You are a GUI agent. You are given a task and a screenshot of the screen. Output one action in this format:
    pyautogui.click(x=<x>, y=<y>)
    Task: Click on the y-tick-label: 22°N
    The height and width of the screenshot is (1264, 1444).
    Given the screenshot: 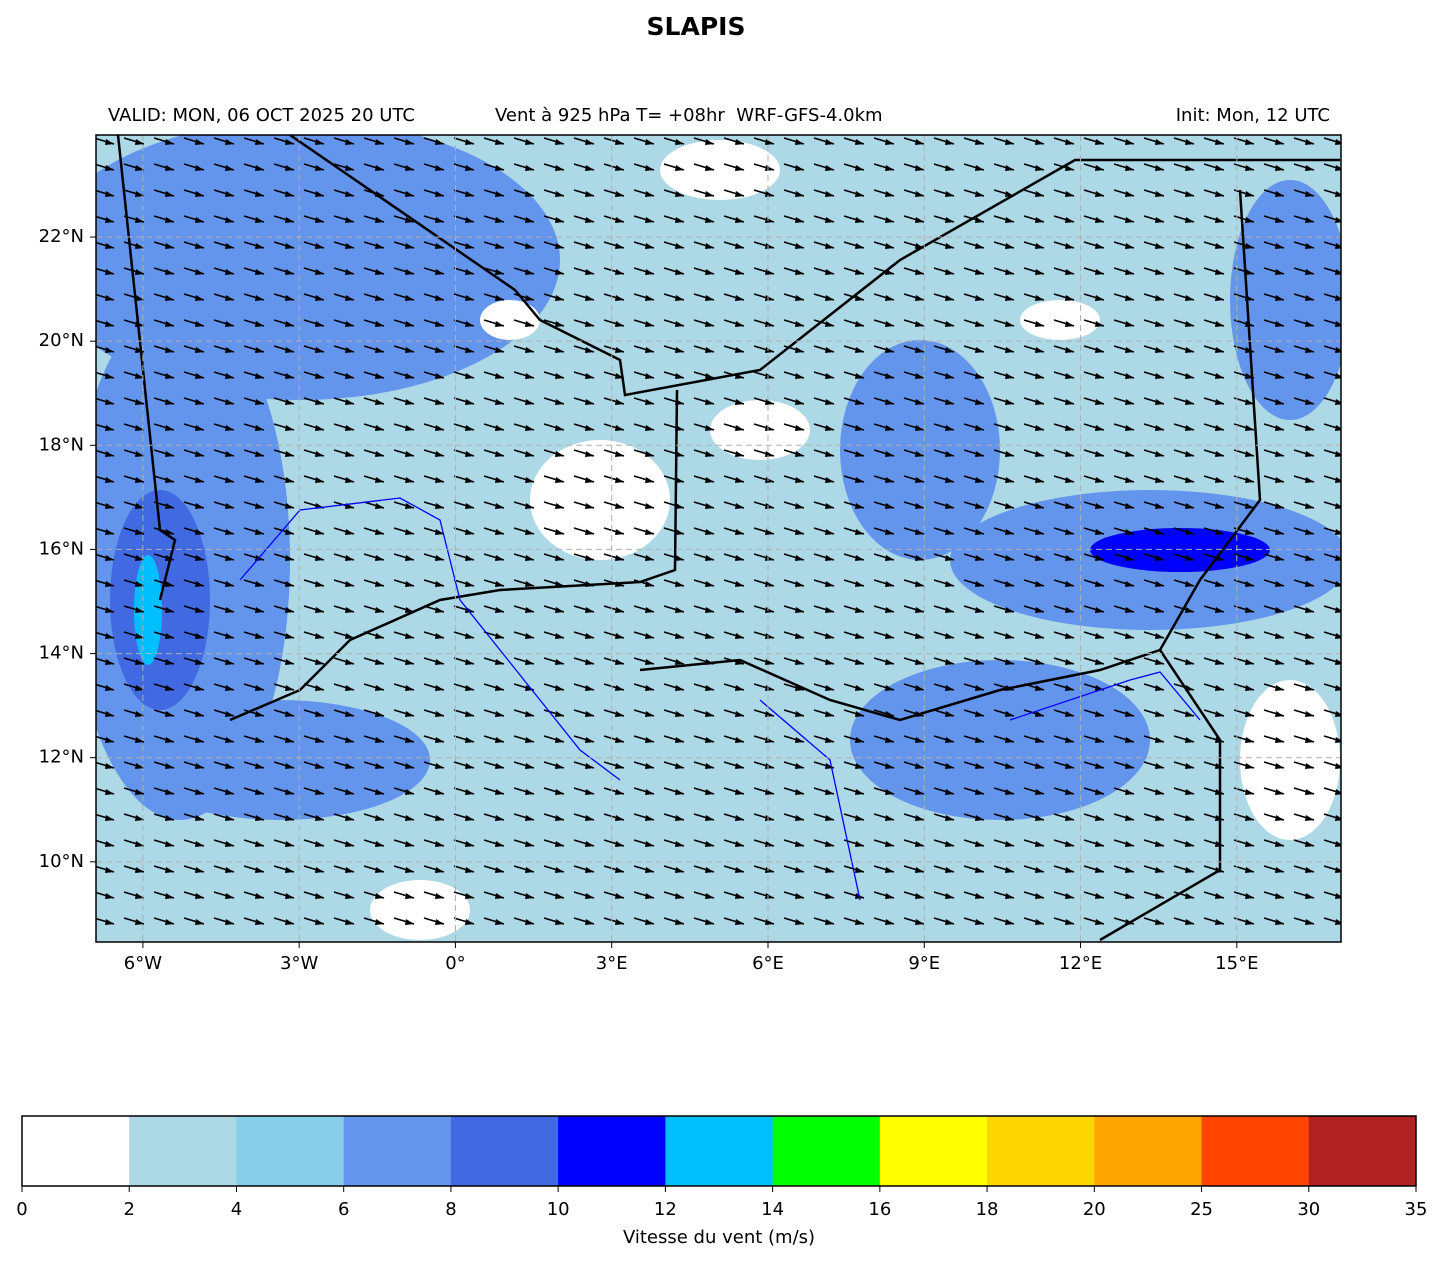 What is the action you would take?
    pyautogui.click(x=61, y=236)
    